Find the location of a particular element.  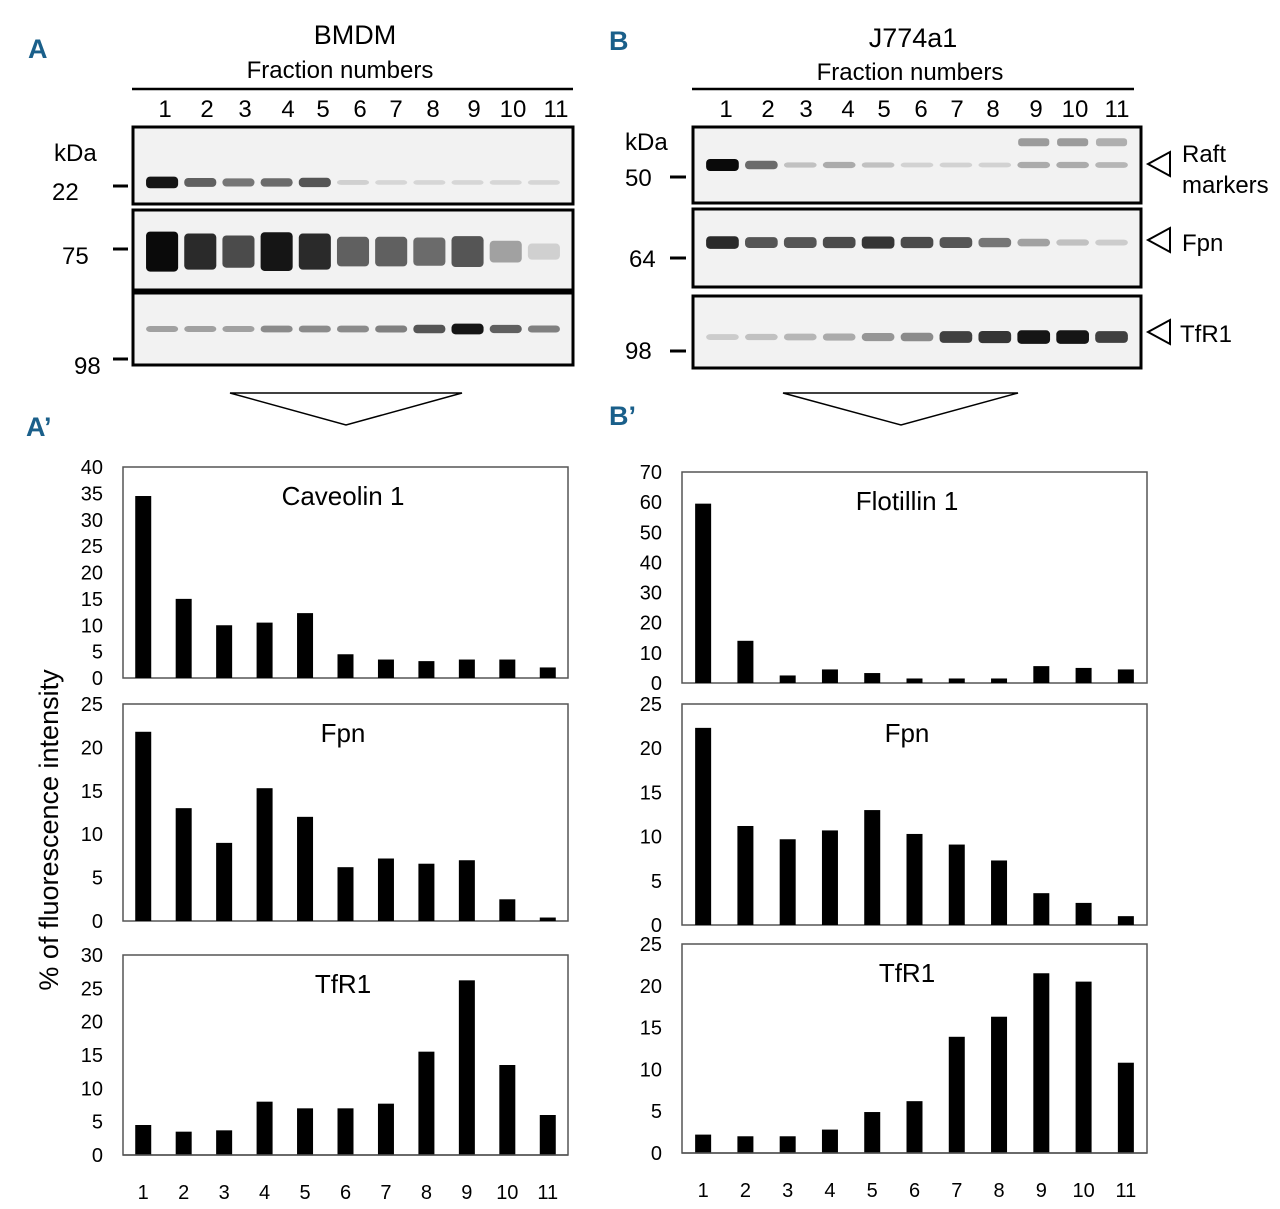

marker-right-1: 50 is located at coordinates (638, 178).